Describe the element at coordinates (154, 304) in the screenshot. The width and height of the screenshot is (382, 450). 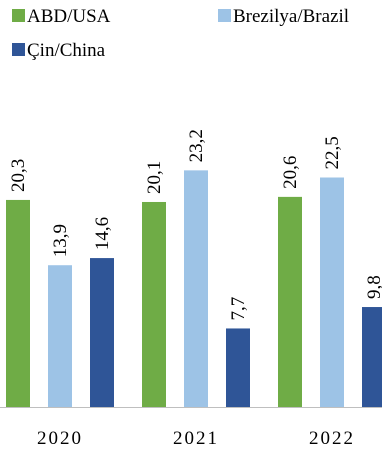
I see `bar-usa-2021` at that location.